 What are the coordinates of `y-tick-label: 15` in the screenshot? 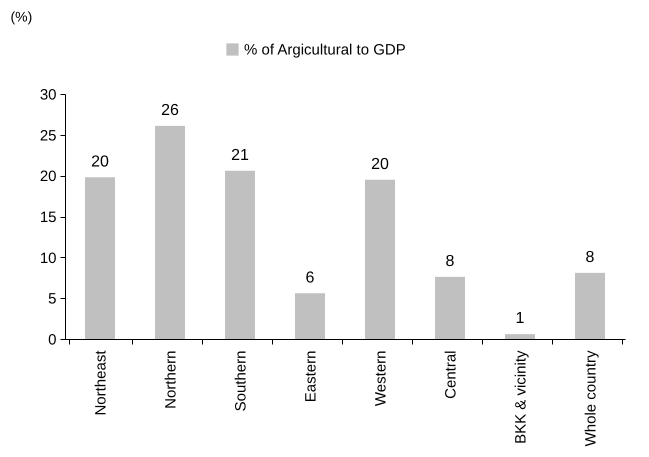 It's located at (48, 217).